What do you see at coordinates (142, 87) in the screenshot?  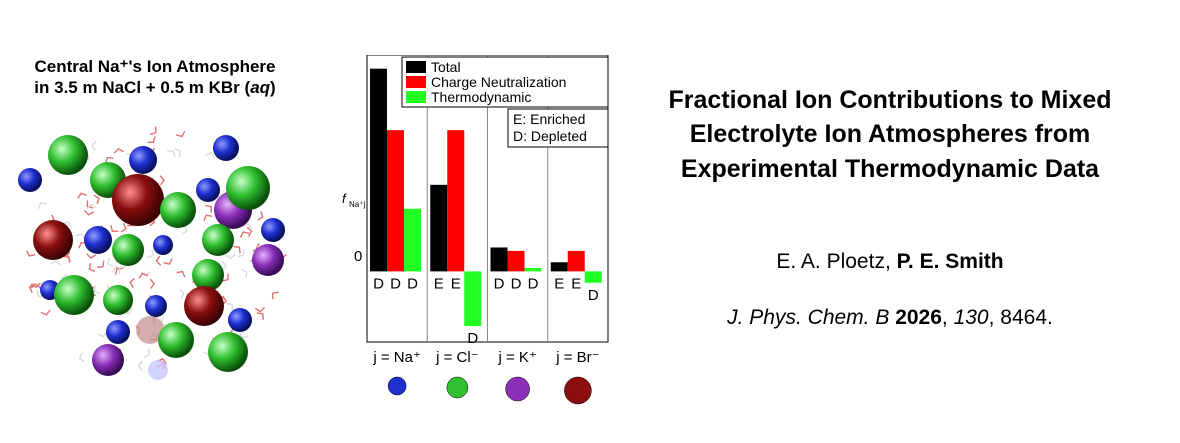 I see `molecule-title-line2-prefix: in 3.5 m NaCl + 0.5 m KBr (` at bounding box center [142, 87].